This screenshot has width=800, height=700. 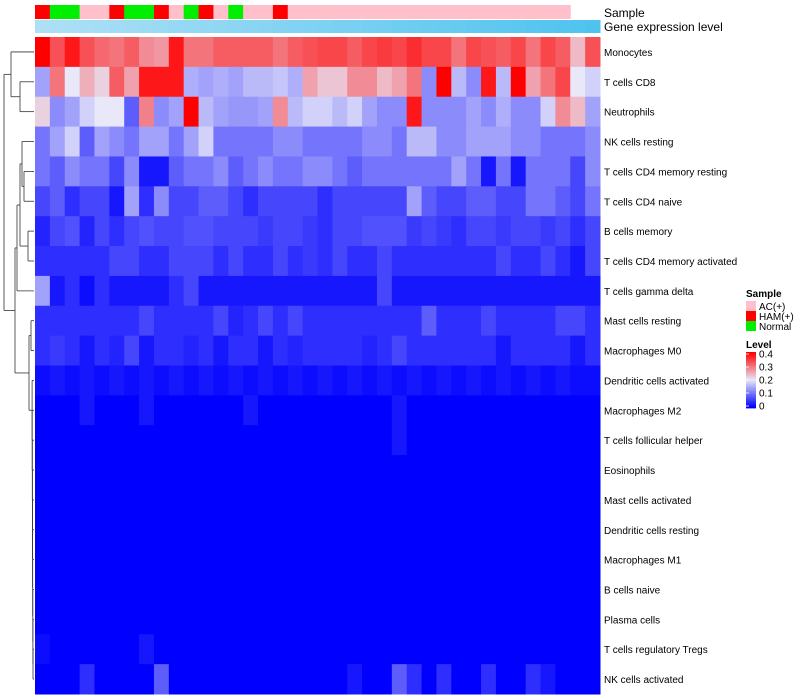 What do you see at coordinates (770, 317) in the screenshot?
I see `legend-sample-entries: AC(+)HAM(+)Normal` at bounding box center [770, 317].